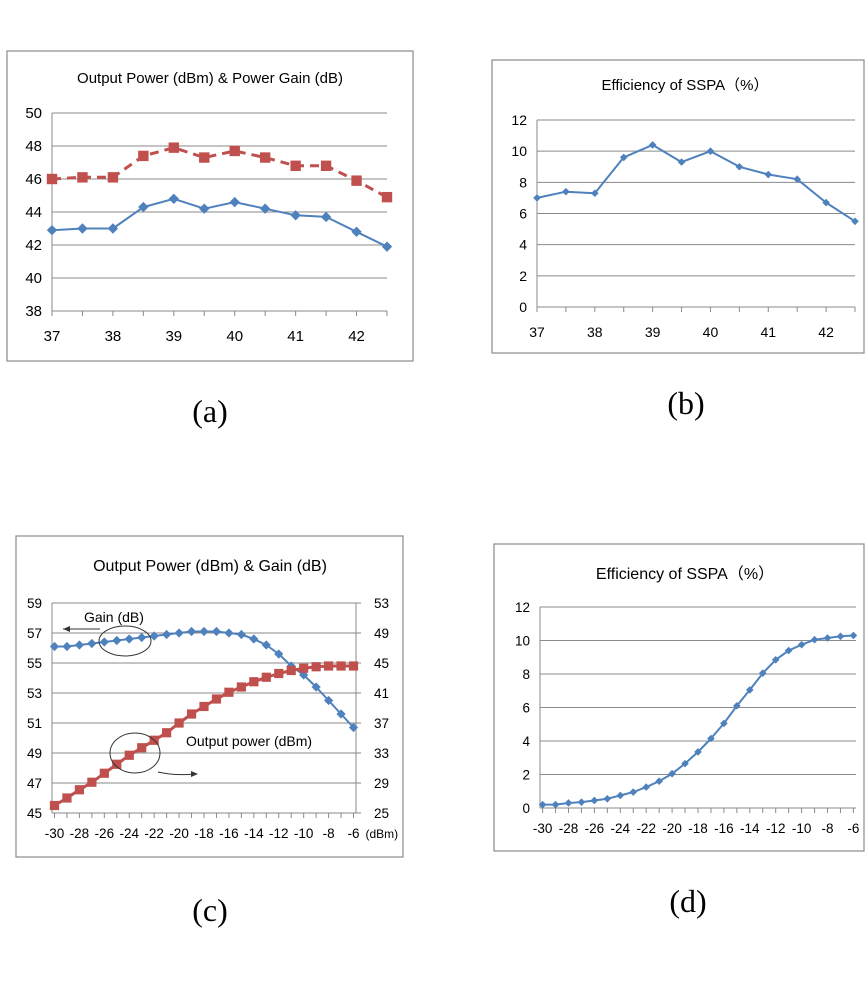 The height and width of the screenshot is (981, 865). What do you see at coordinates (129, 833) in the screenshot?
I see `chart-c-xtick-label: -24` at bounding box center [129, 833].